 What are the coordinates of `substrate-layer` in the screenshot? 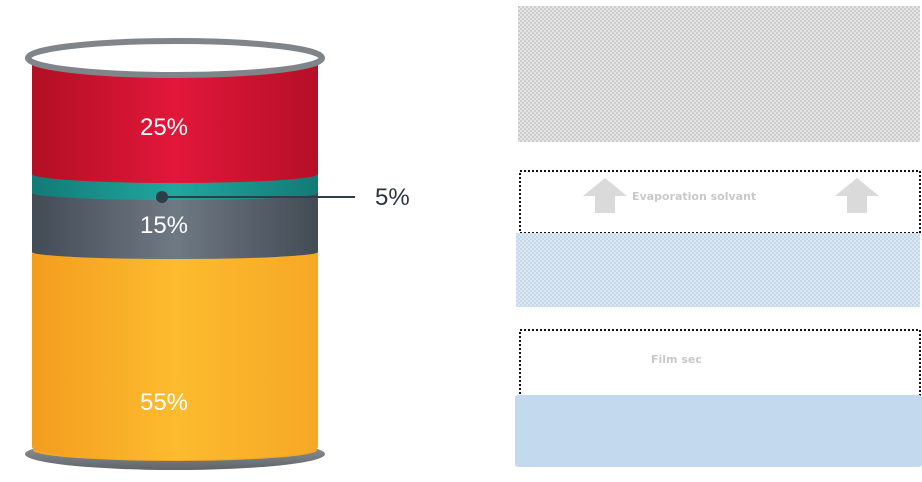 It's located at (718, 431).